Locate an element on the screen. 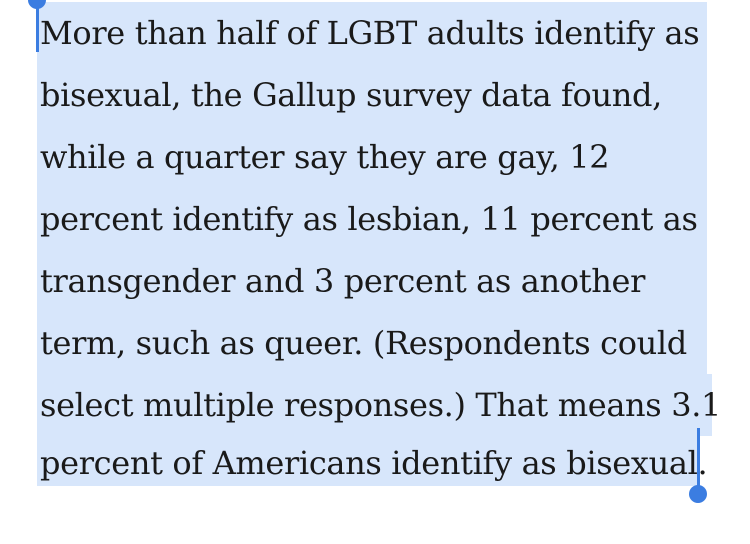 The height and width of the screenshot is (544, 750). selection-end-caret is located at coordinates (698, 459).